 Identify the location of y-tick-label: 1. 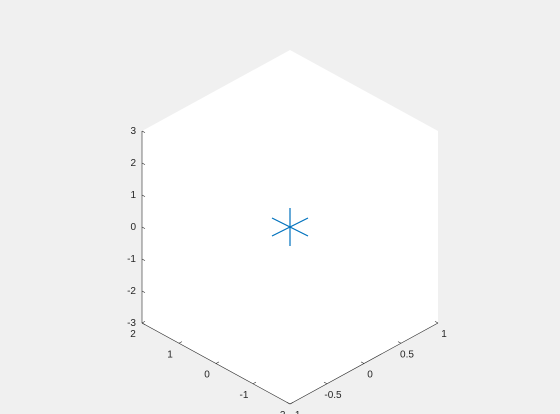
(170, 354).